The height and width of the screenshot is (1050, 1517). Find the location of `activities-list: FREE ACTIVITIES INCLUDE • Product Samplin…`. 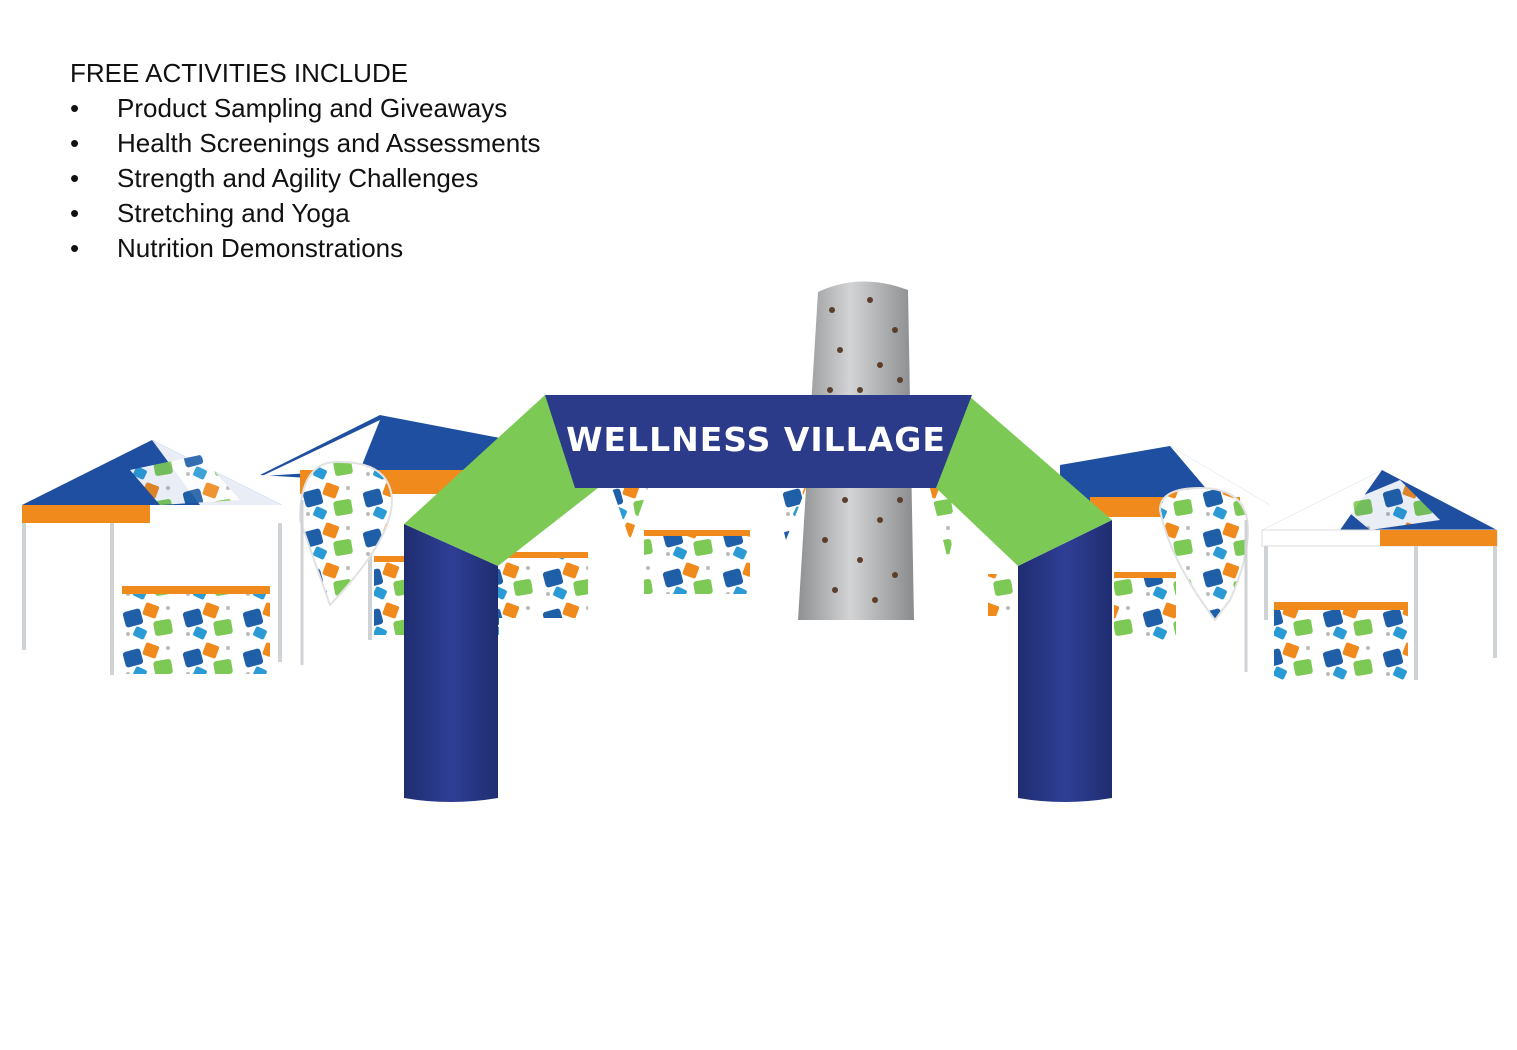

activities-list: FREE ACTIVITIES INCLUDE • Product Samplin… is located at coordinates (305, 161).